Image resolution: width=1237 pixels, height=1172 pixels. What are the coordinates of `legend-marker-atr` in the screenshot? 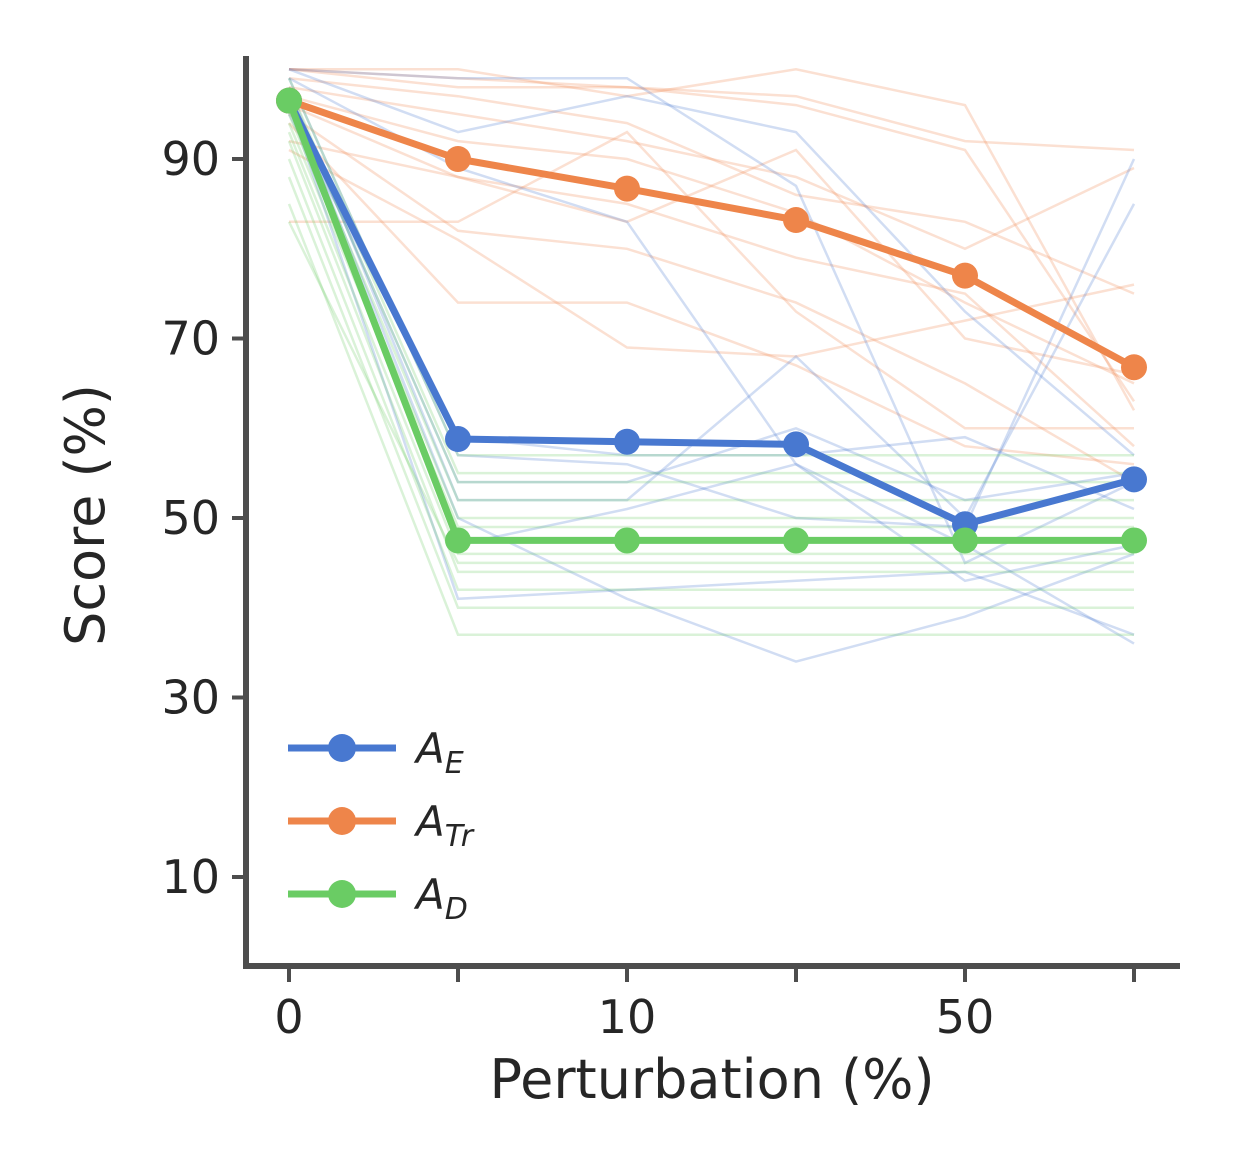 It's located at (342, 821).